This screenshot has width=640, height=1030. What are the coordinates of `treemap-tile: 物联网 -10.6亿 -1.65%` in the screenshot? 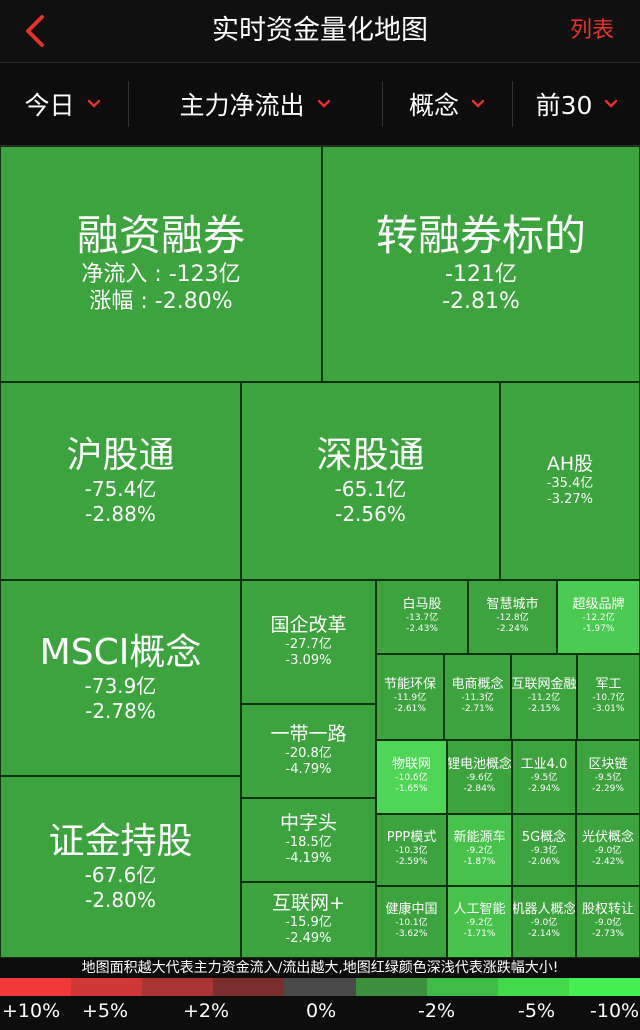 It's located at (411, 777).